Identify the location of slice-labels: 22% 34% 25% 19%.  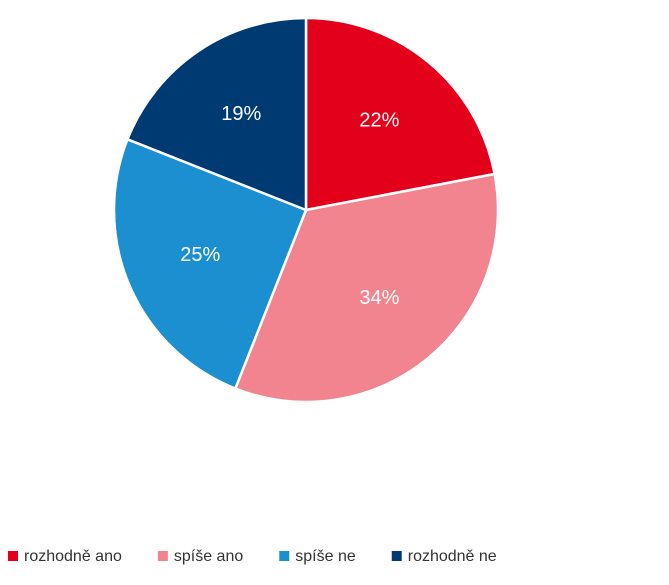
(289, 206).